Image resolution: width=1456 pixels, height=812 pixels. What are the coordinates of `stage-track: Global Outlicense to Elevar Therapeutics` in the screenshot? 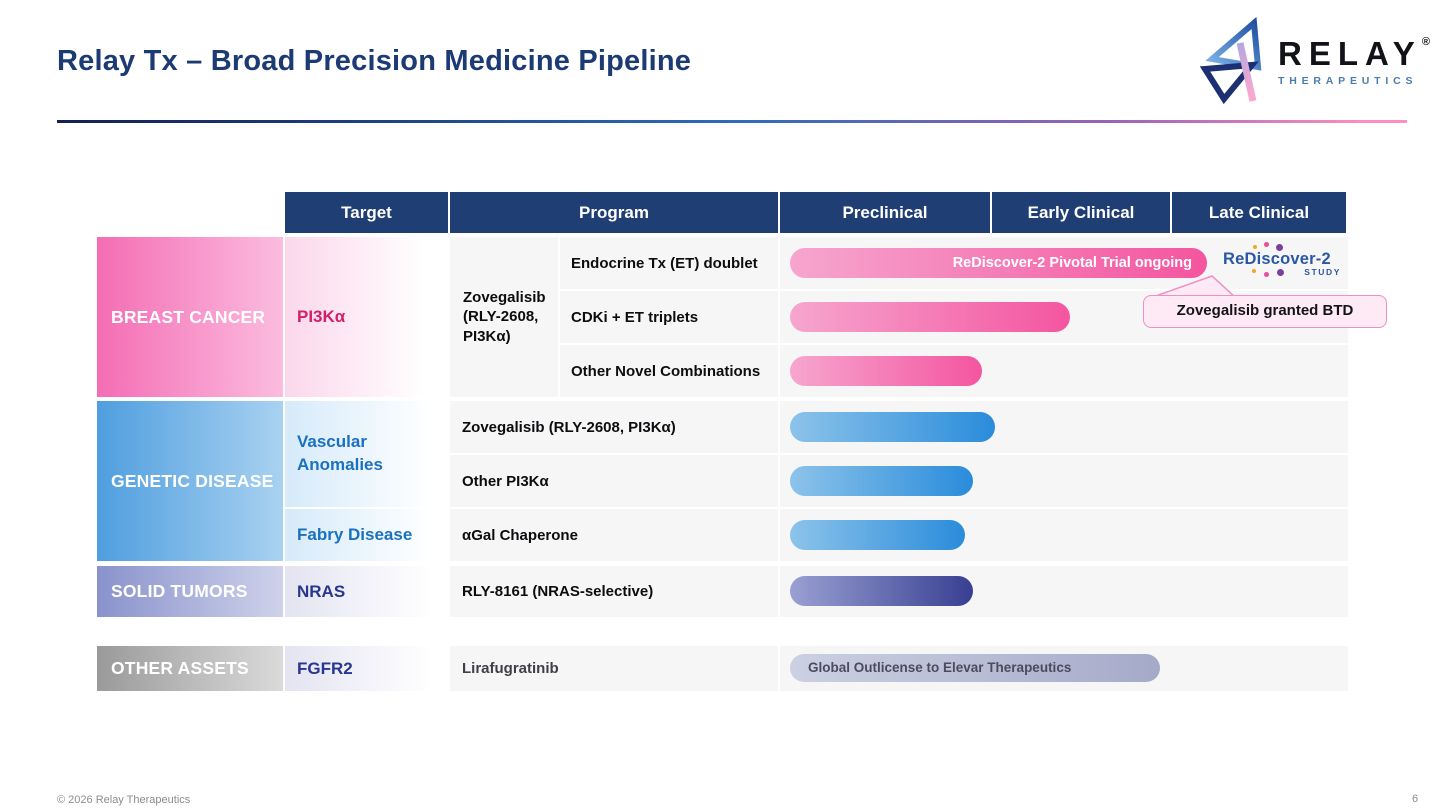 It's located at (1064, 668).